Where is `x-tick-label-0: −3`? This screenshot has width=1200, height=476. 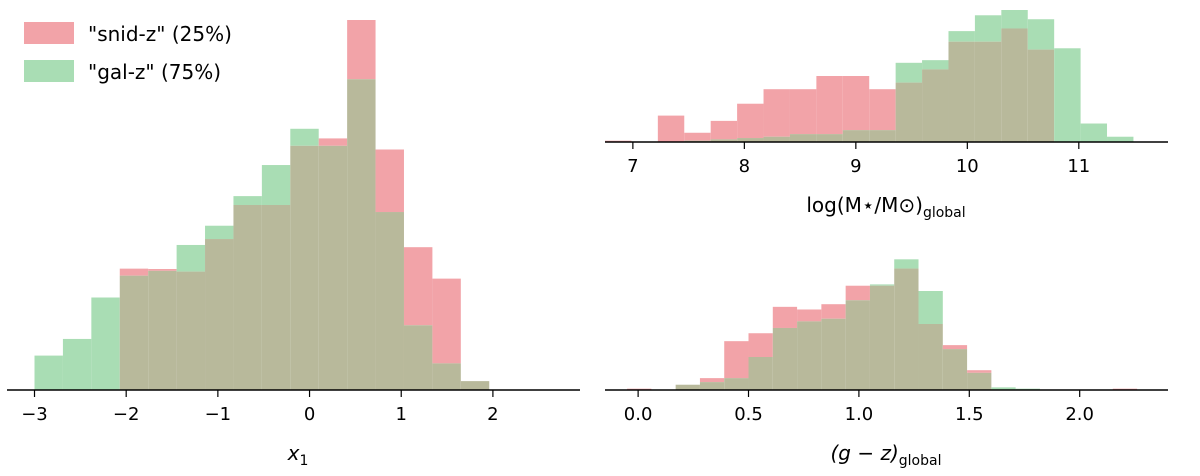 x-tick-label-0: −3 is located at coordinates (34, 414).